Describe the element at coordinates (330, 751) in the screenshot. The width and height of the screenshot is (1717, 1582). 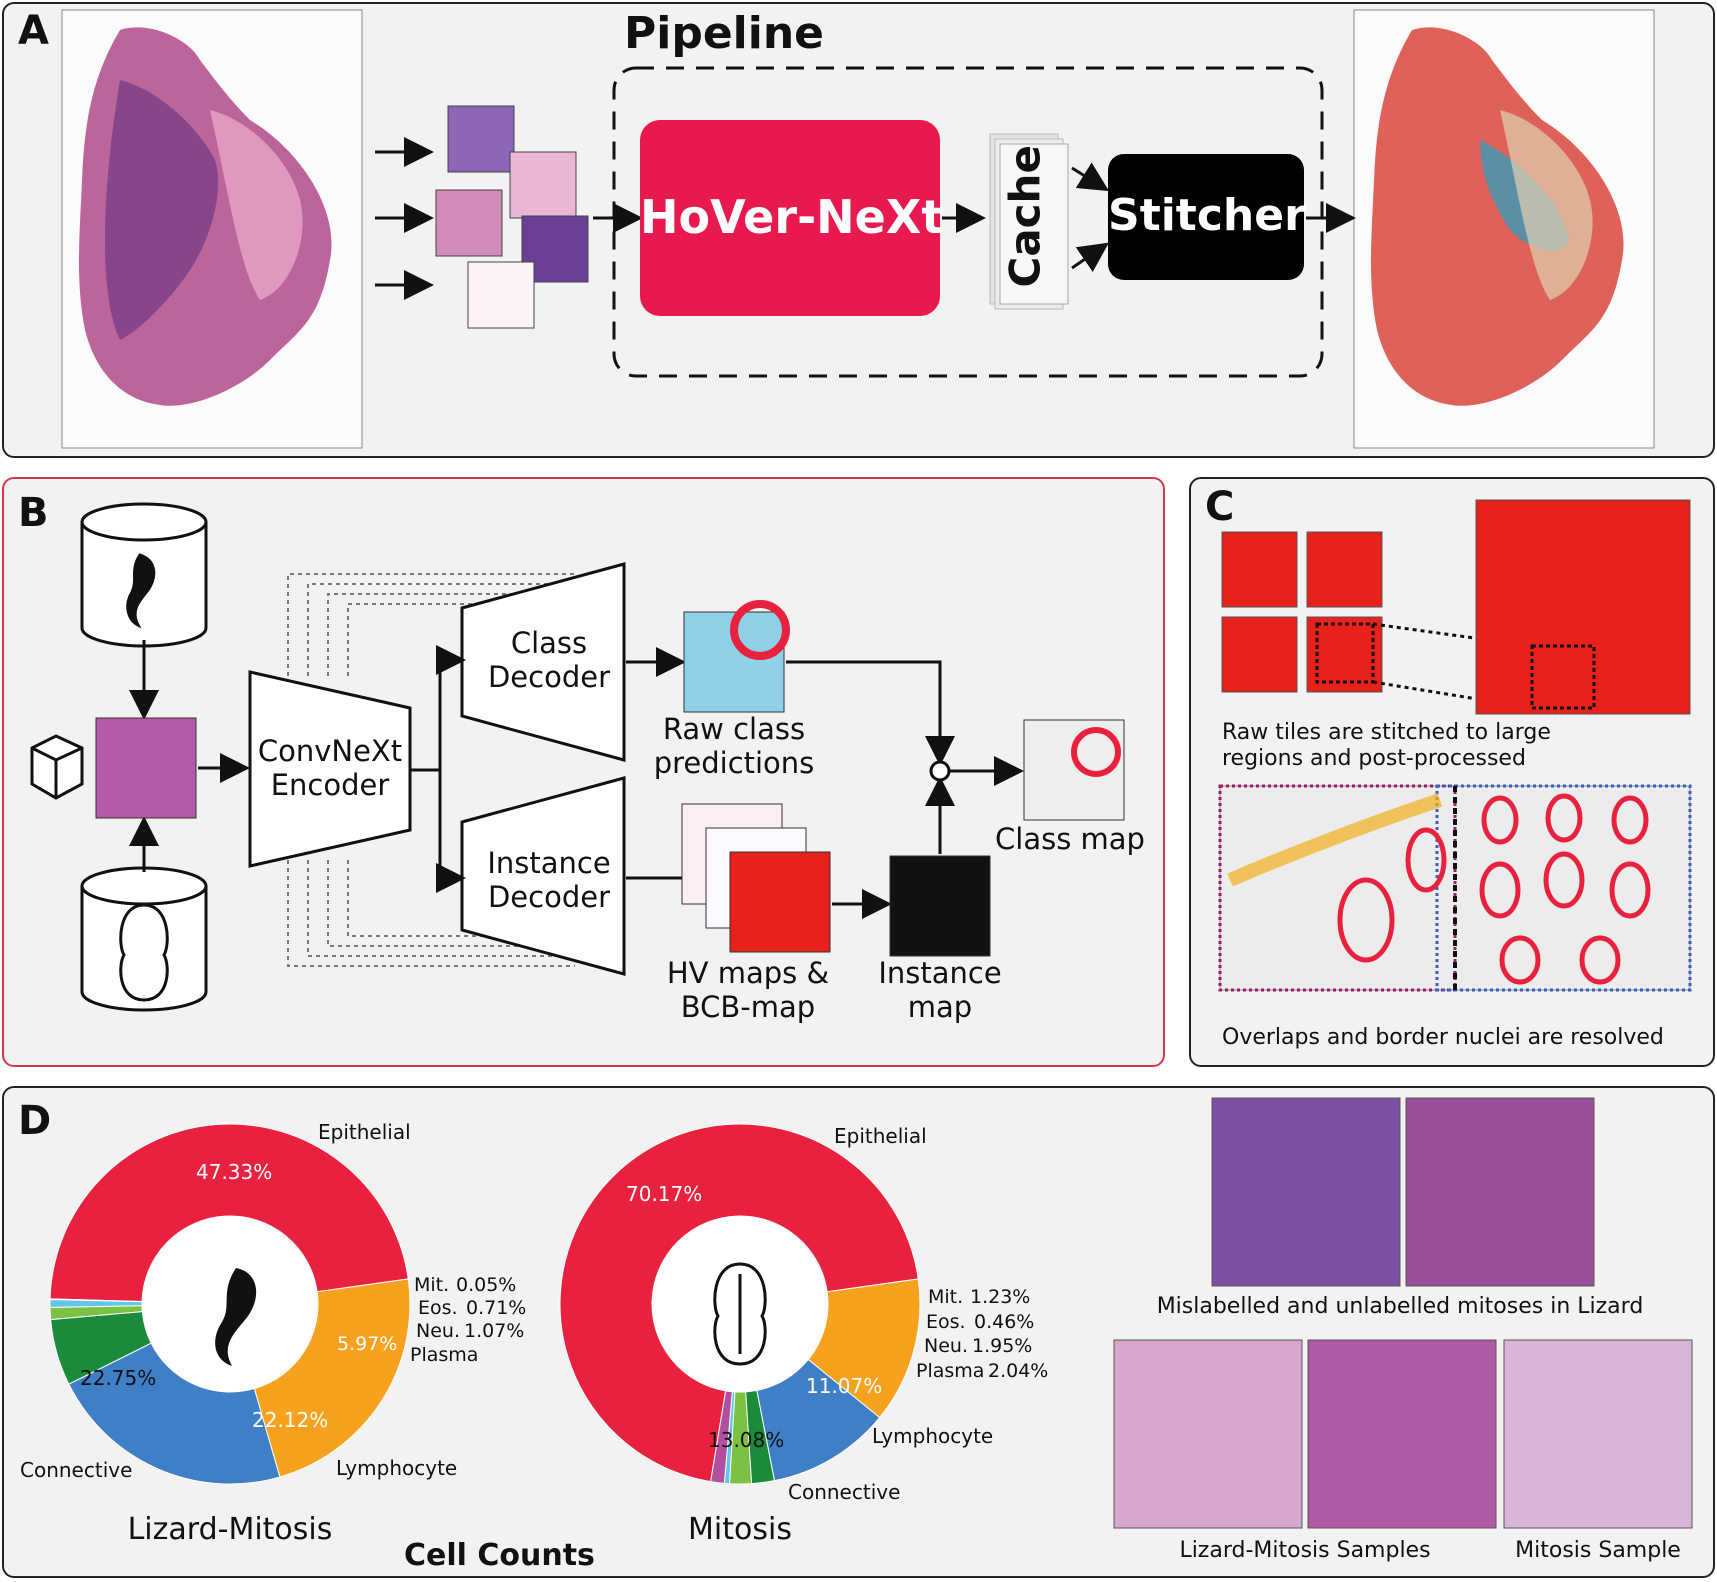
I see `encoder-label-1: ConvNeXt` at that location.